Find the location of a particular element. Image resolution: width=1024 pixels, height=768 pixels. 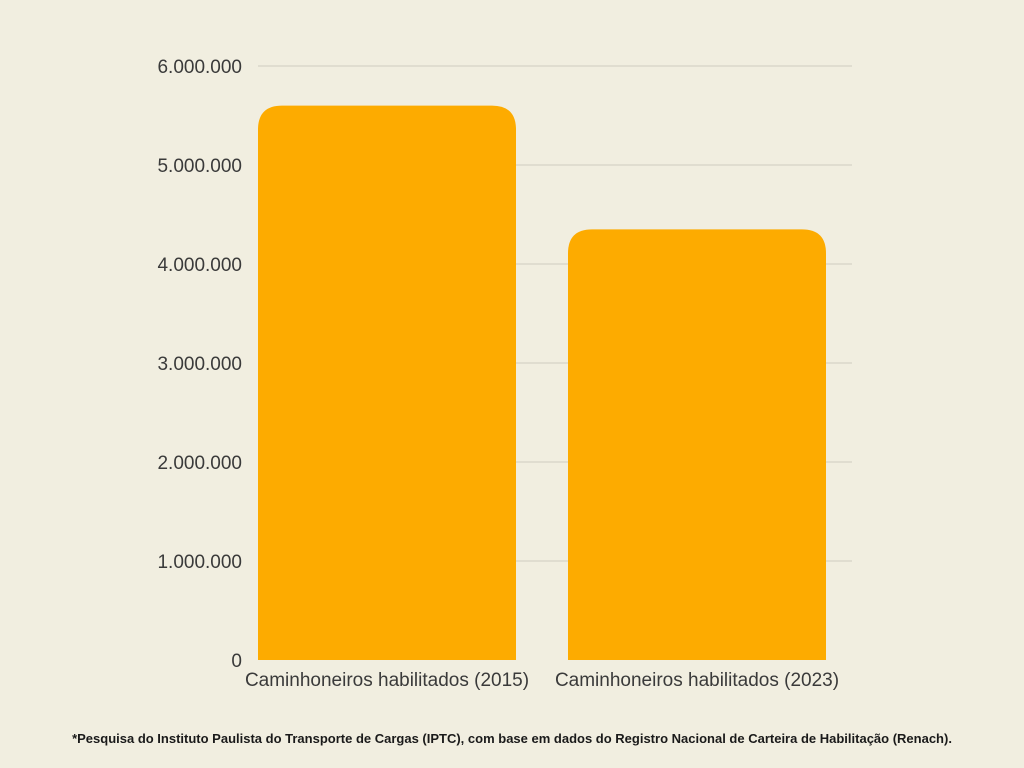

x-category-label: Caminhoneiros habilitados (2023) is located at coordinates (697, 680).